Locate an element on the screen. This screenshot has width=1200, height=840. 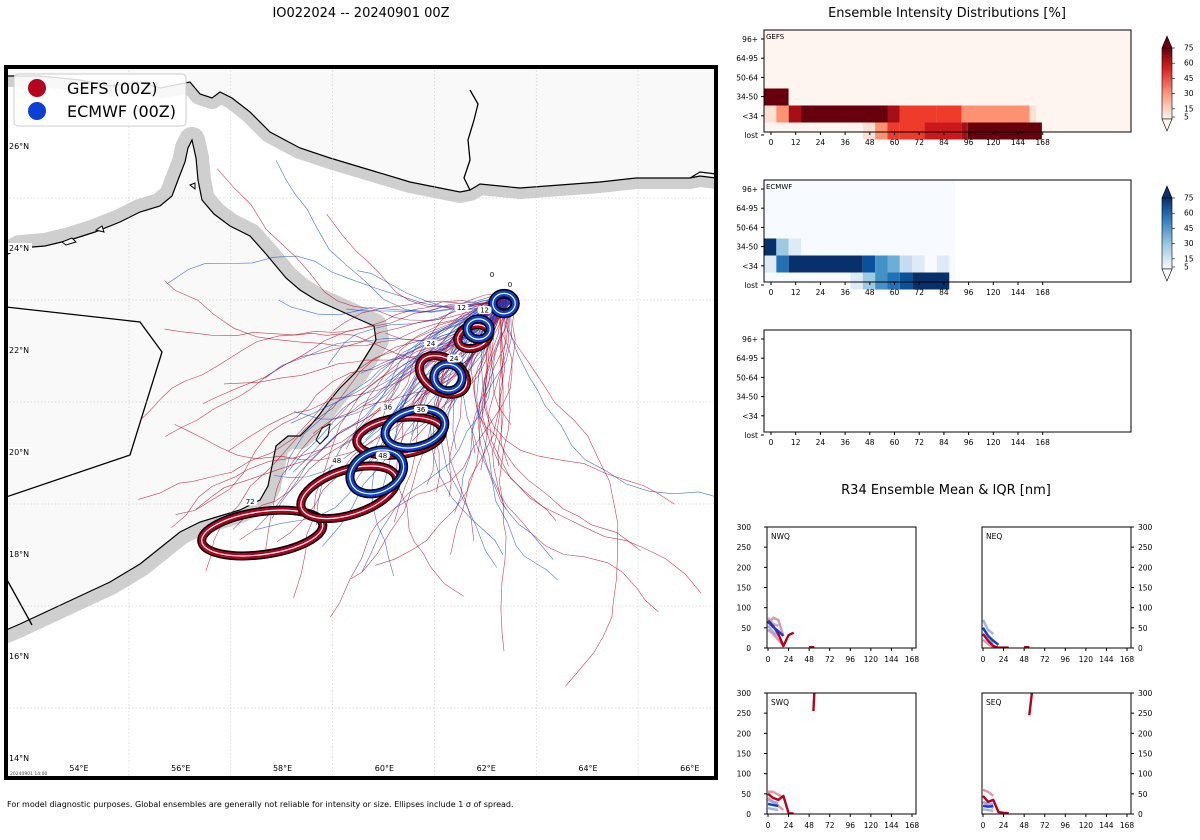
tau-label: 36 is located at coordinates (387, 408).